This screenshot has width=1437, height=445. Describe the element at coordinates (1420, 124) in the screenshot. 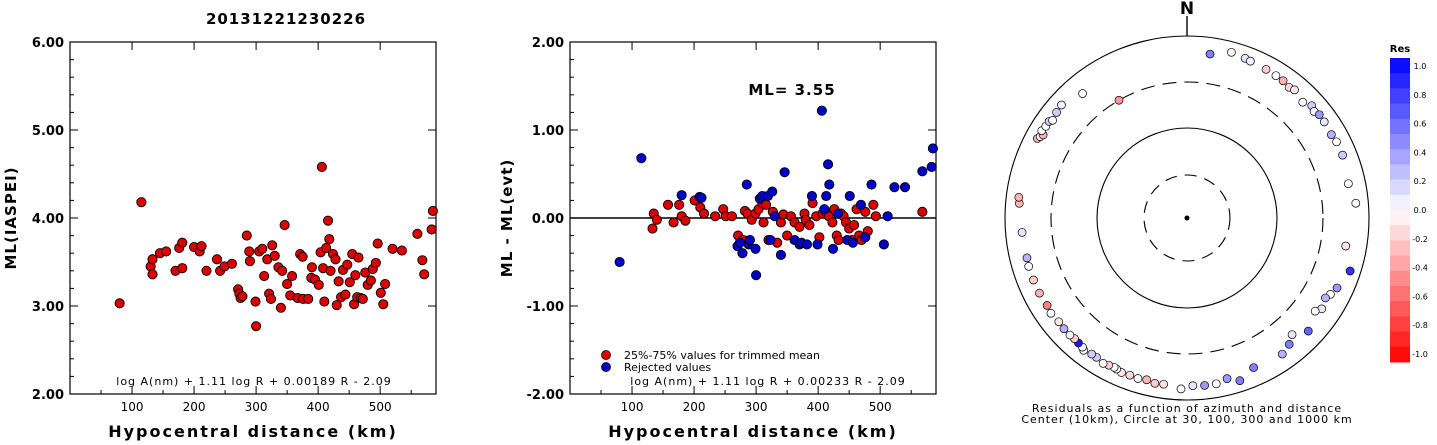

I see `colorbar-tick-label: 0.6` at that location.